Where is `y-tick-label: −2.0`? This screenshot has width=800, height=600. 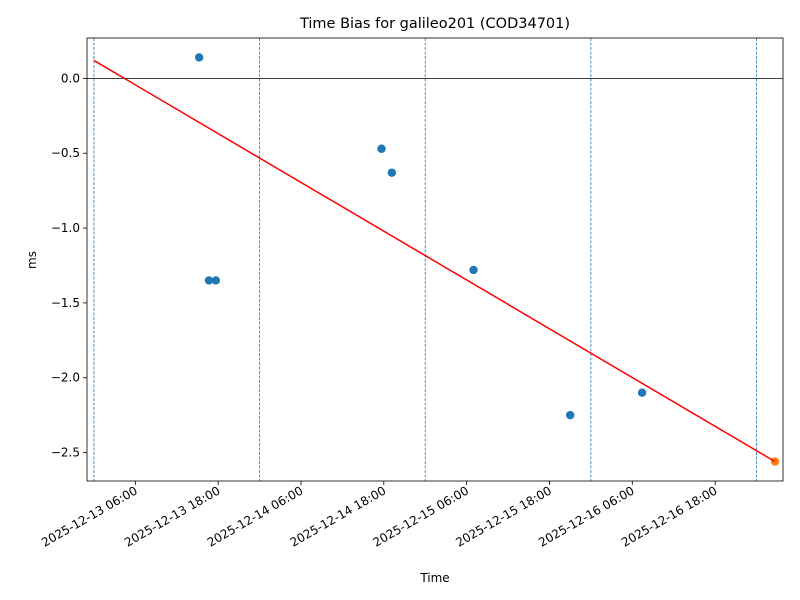 y-tick-label: −2.0 is located at coordinates (65, 378).